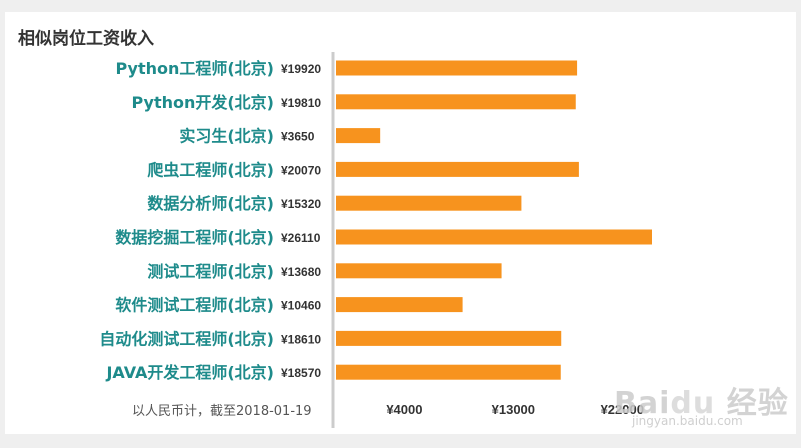 Image resolution: width=801 pixels, height=448 pixels. Describe the element at coordinates (301, 170) in the screenshot. I see `value-label: ¥20070` at that location.